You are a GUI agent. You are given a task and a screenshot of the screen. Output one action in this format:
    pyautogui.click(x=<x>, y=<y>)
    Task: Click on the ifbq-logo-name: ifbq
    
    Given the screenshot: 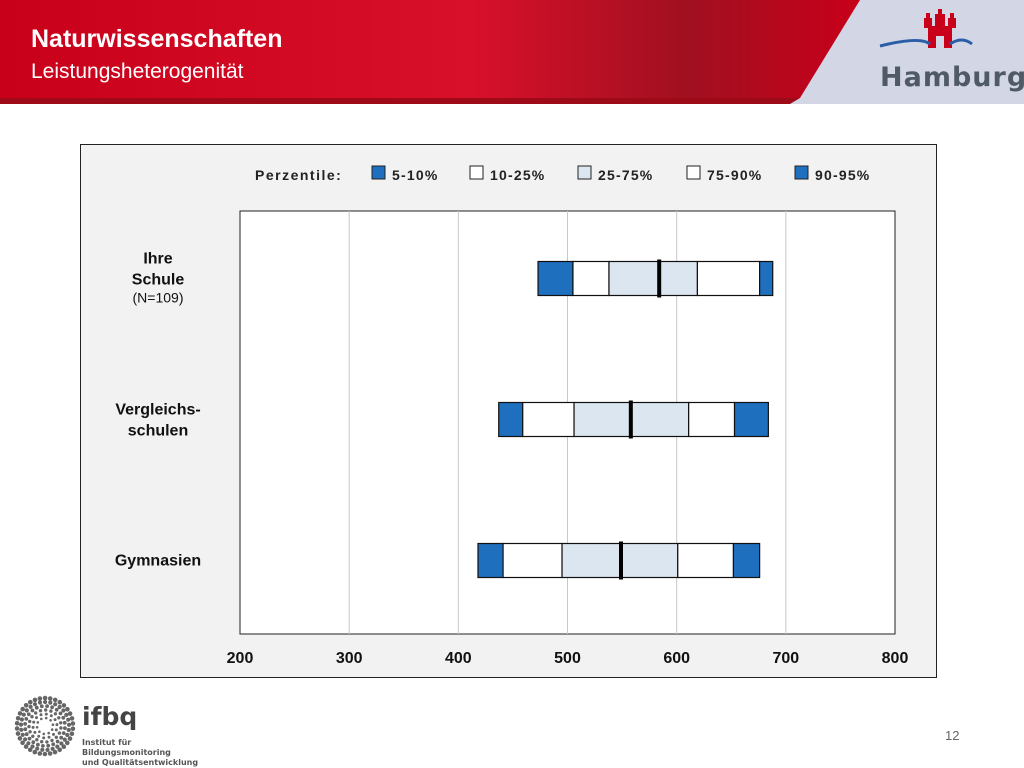 What is the action you would take?
    pyautogui.click(x=110, y=716)
    